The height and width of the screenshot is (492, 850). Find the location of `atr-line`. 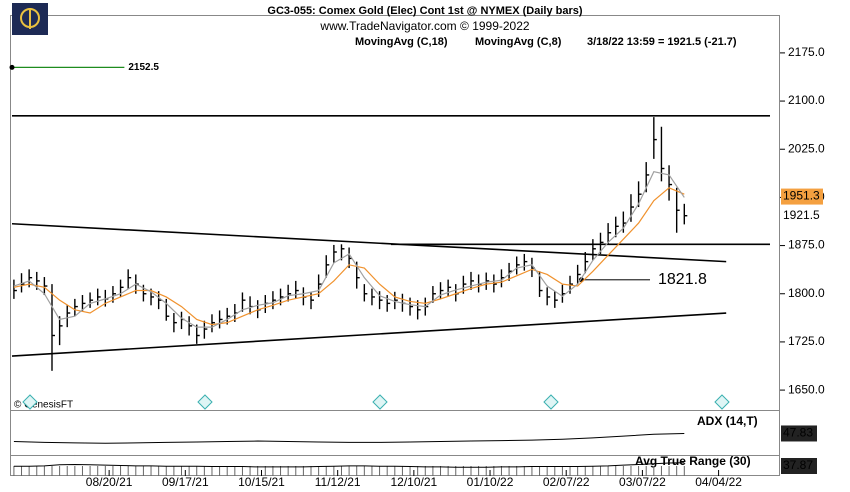

atr-line is located at coordinates (349, 465).